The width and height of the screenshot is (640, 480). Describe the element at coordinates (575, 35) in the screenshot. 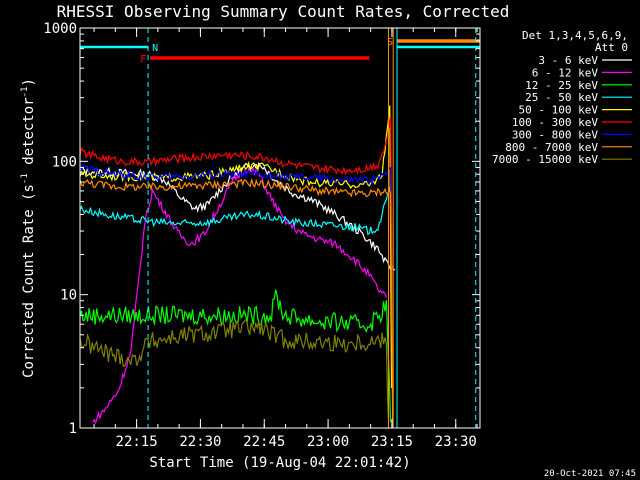

I see `legend-header-1: Det 1,3,4,5,6,9,` at that location.